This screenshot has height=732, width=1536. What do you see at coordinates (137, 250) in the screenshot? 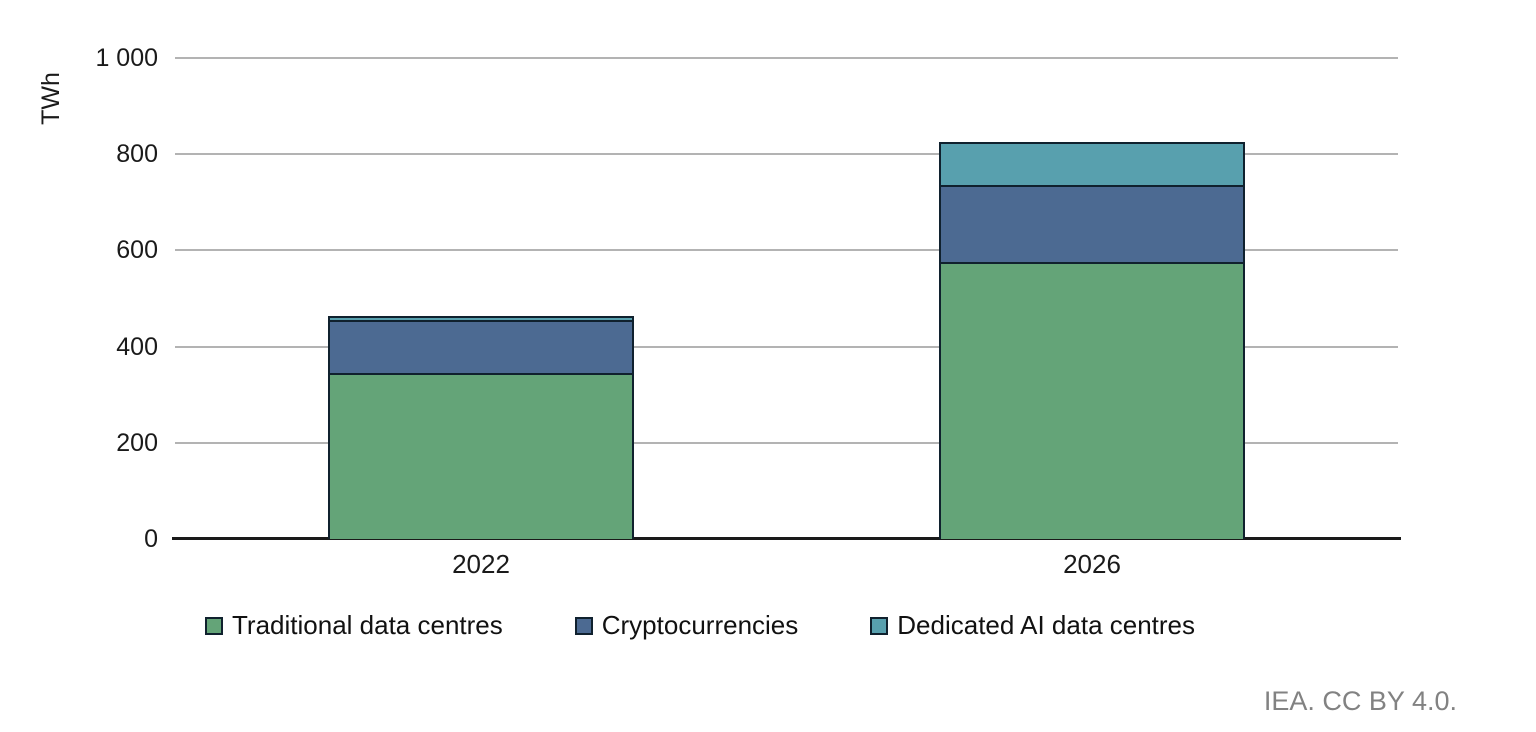
I see `y-tick-label-600: 600` at bounding box center [137, 250].